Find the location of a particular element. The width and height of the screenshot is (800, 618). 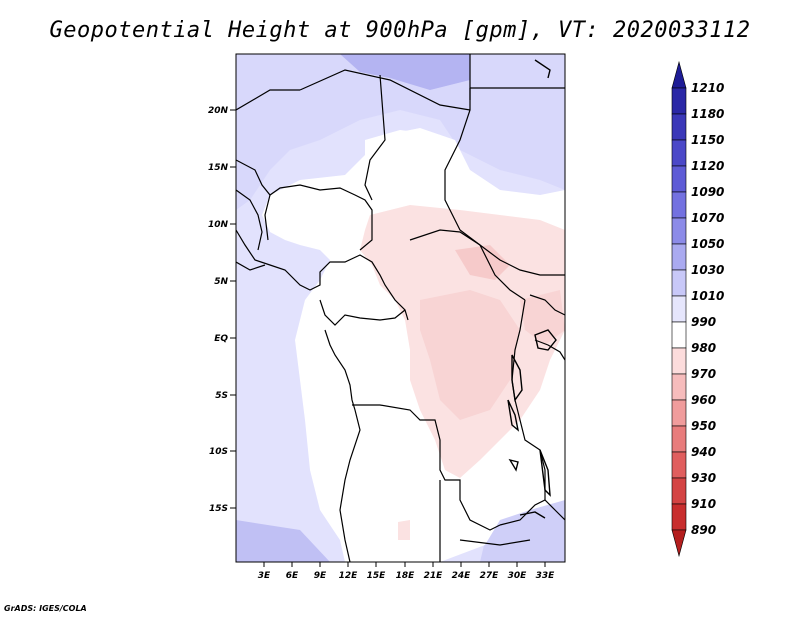

border-zambia-mozambique is located at coordinates (532, 512).